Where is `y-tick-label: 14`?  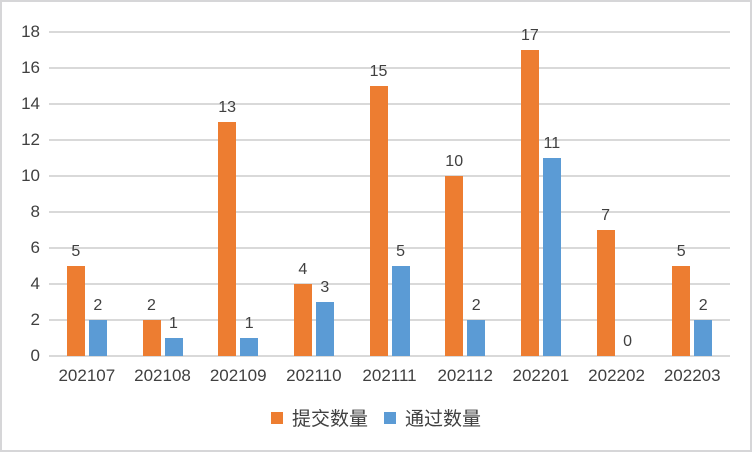
y-tick-label: 14 is located at coordinates (30, 103).